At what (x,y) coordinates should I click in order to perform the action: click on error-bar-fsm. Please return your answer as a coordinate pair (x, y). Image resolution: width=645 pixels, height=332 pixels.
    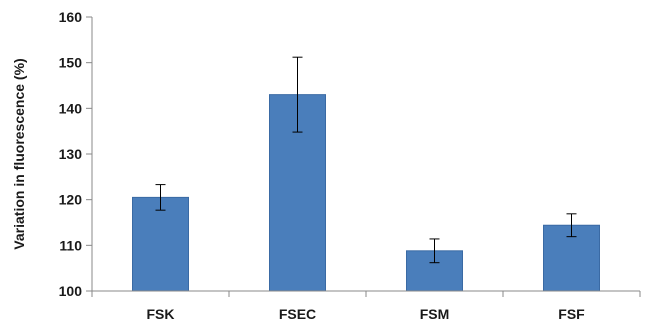
    Looking at the image, I should click on (434, 251).